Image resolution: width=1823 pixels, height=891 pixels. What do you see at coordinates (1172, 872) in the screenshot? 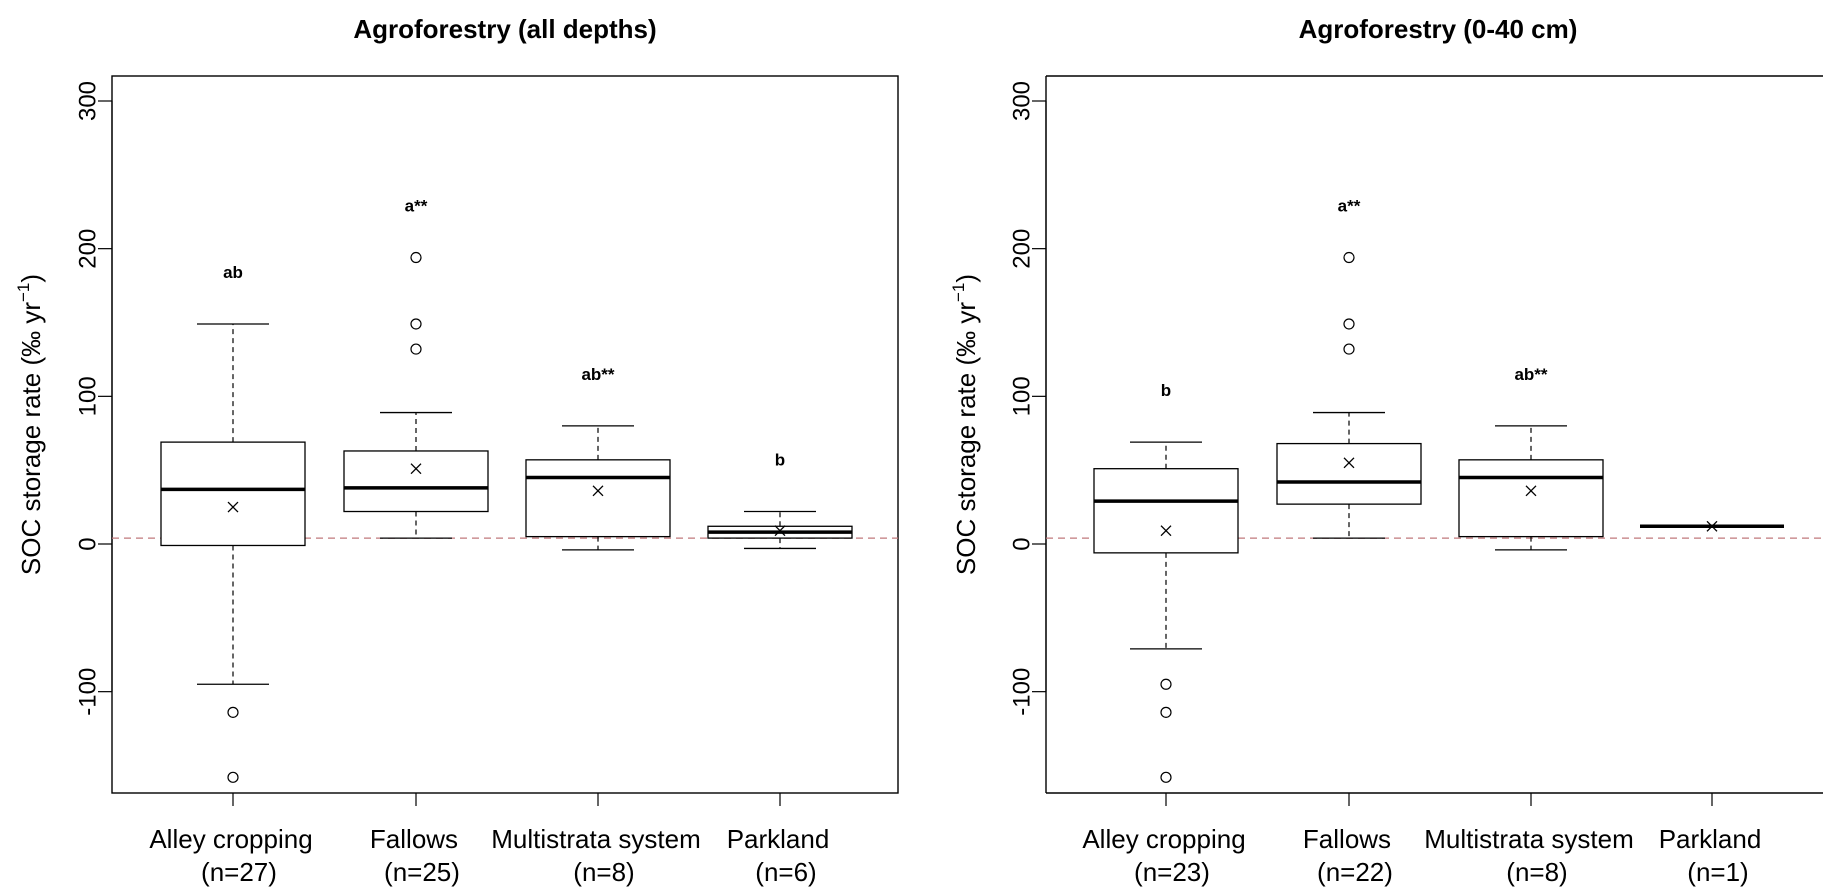
I see `category-count: (n=23)` at bounding box center [1172, 872].